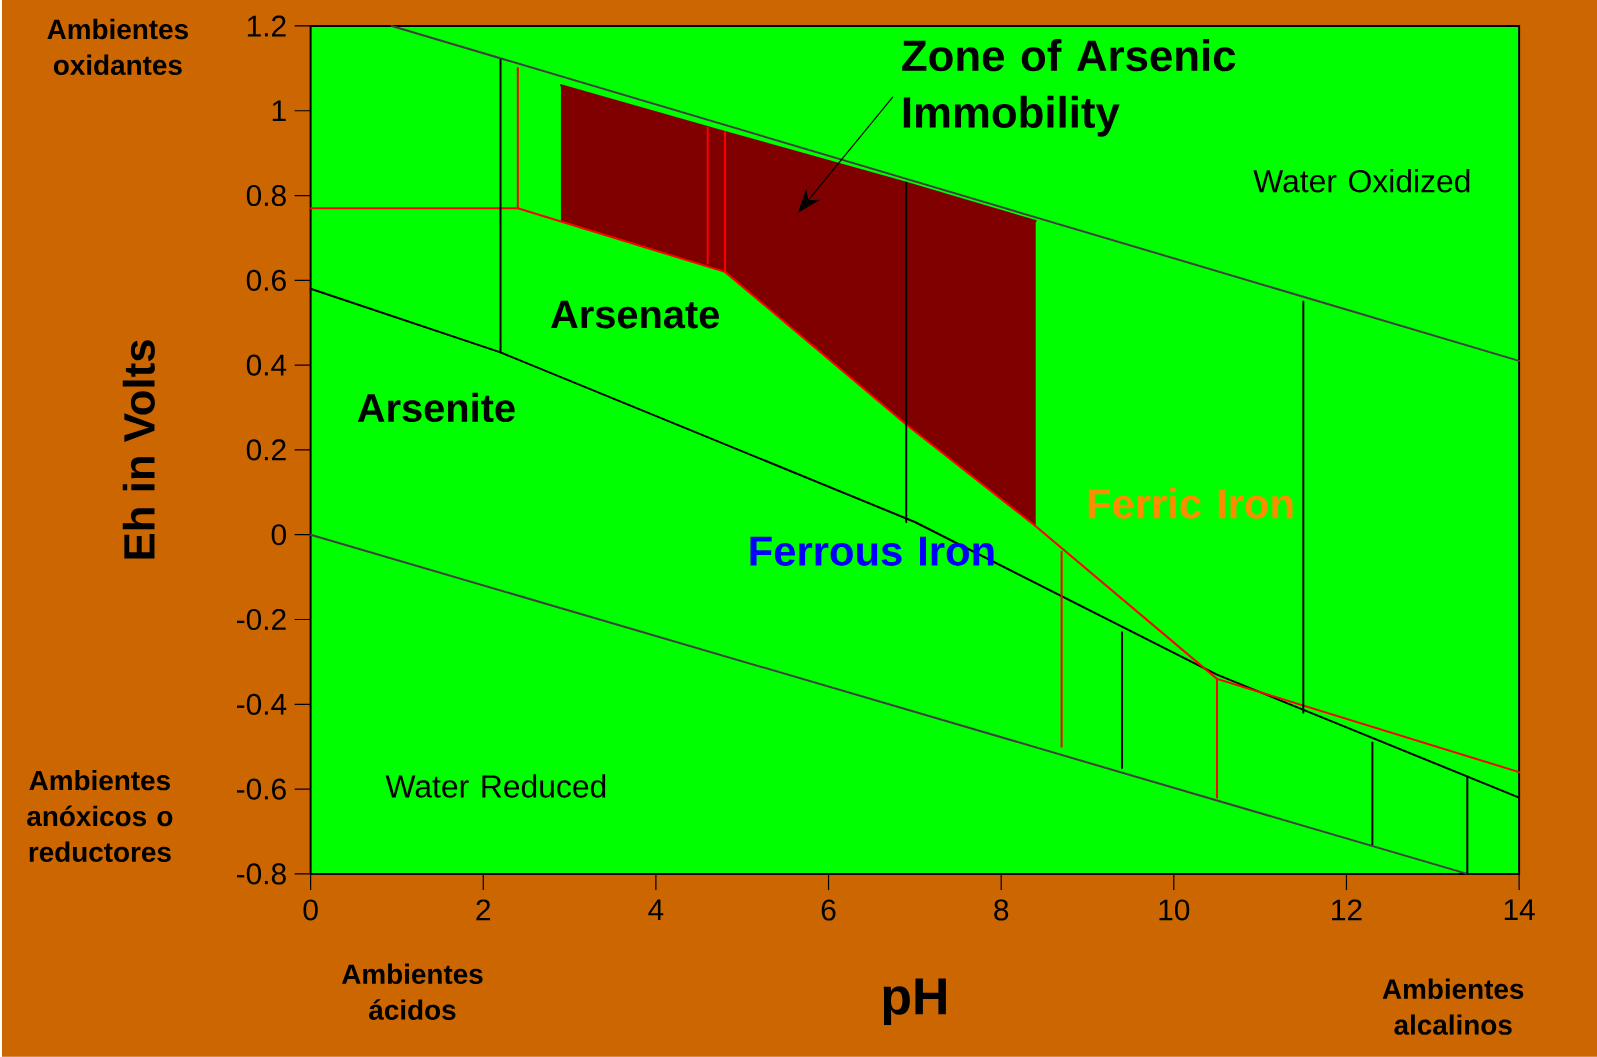  Describe the element at coordinates (483, 910) in the screenshot. I see `x-tick-label: 2` at that location.